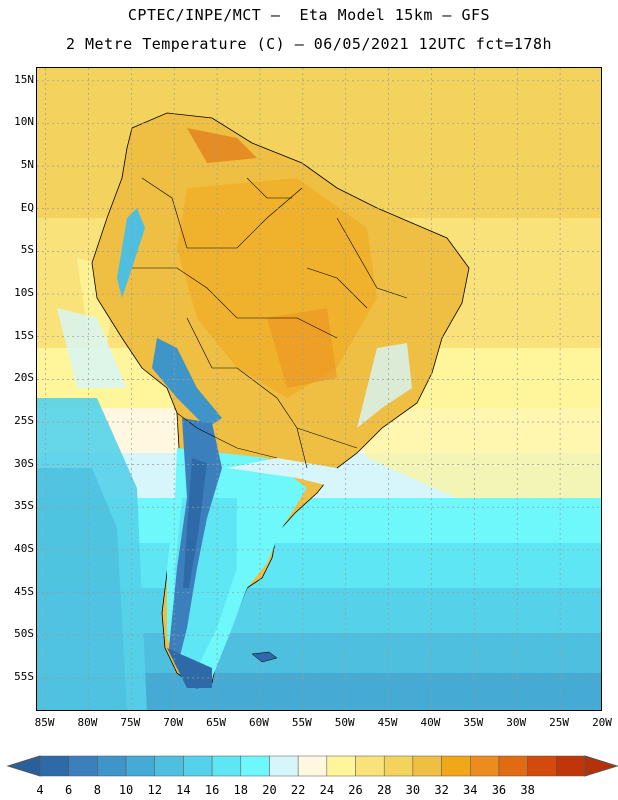 This screenshot has height=800, width=618. What do you see at coordinates (387, 722) in the screenshot?
I see `lon-tick-label: 45W` at bounding box center [387, 722].